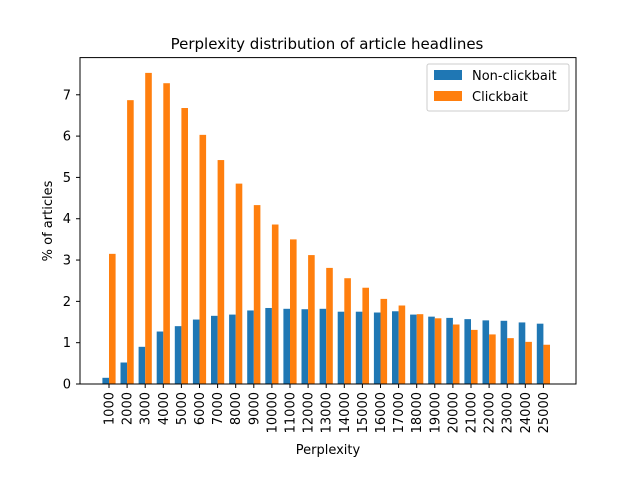 The image size is (640, 480). What do you see at coordinates (218, 408) in the screenshot?
I see `x-tick-label-7000: 7000` at bounding box center [218, 408].